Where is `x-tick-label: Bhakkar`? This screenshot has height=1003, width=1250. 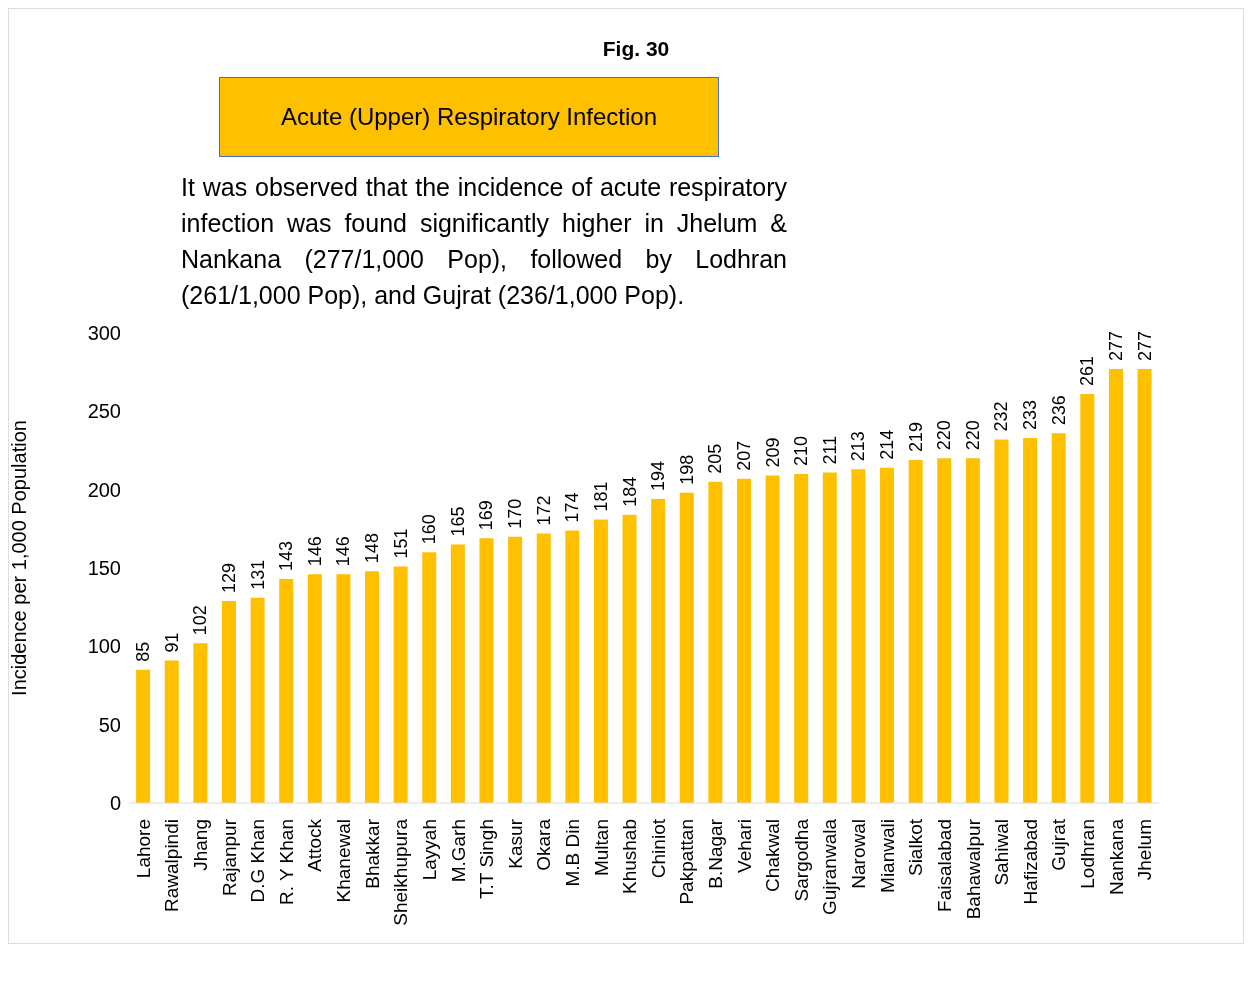 x-tick-label: Bhakkar is located at coordinates (372, 853).